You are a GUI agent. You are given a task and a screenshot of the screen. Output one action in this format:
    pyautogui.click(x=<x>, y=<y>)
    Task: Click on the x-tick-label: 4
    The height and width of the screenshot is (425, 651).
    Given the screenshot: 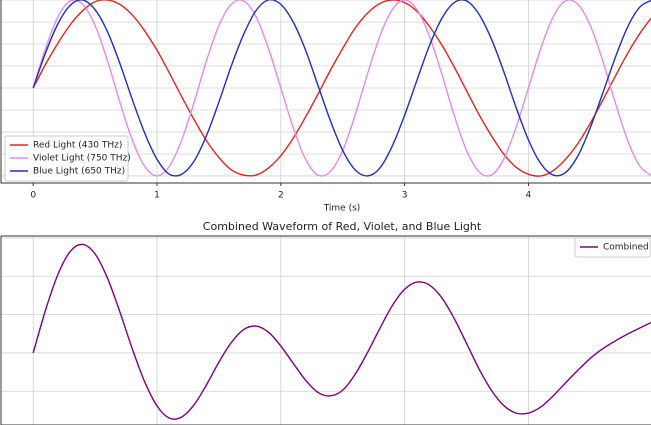 What is the action you would take?
    pyautogui.click(x=529, y=196)
    